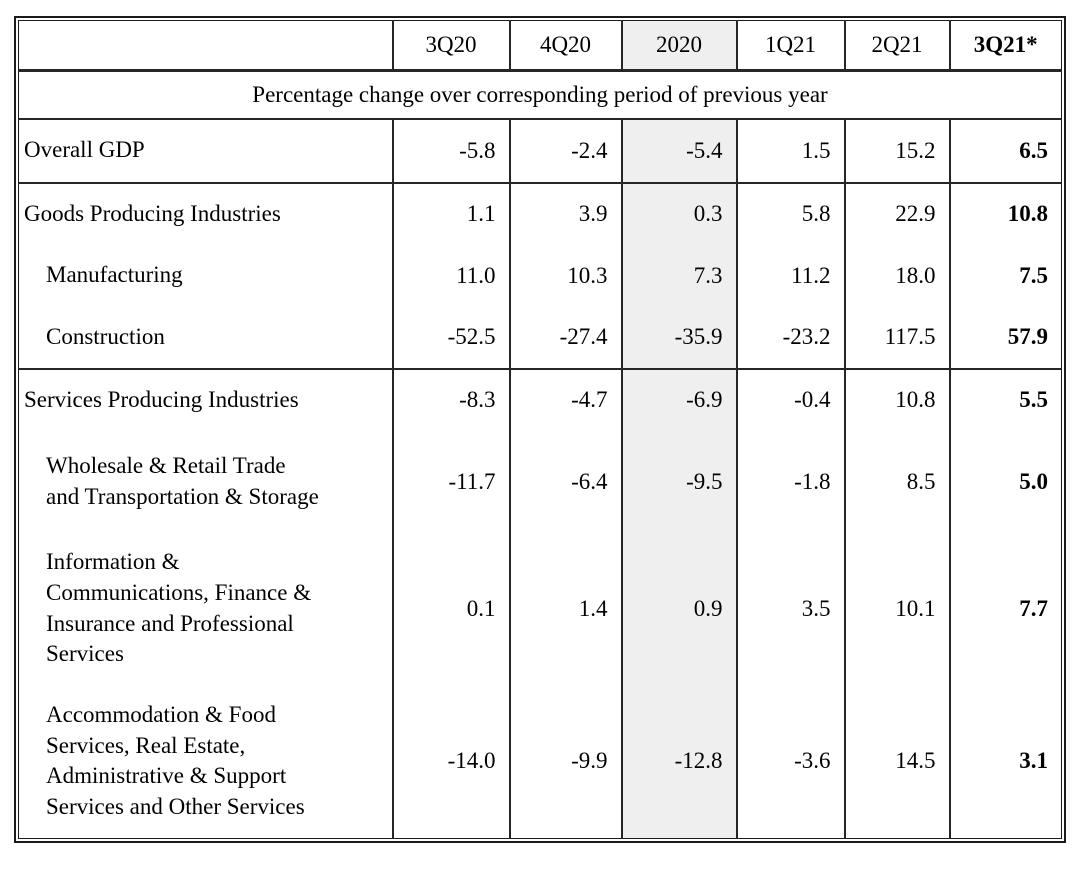 The image size is (1080, 882). Describe the element at coordinates (205, 151) in the screenshot. I see `row-label: Overall GDP` at that location.